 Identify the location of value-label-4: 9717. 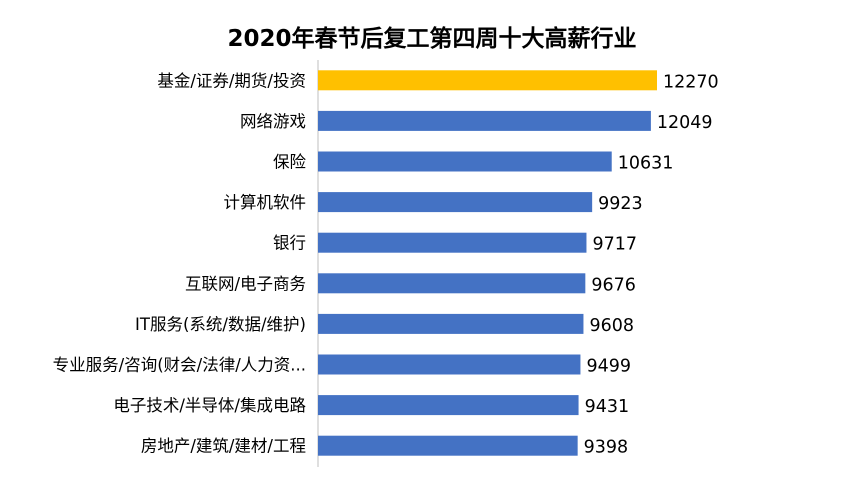
(614, 245).